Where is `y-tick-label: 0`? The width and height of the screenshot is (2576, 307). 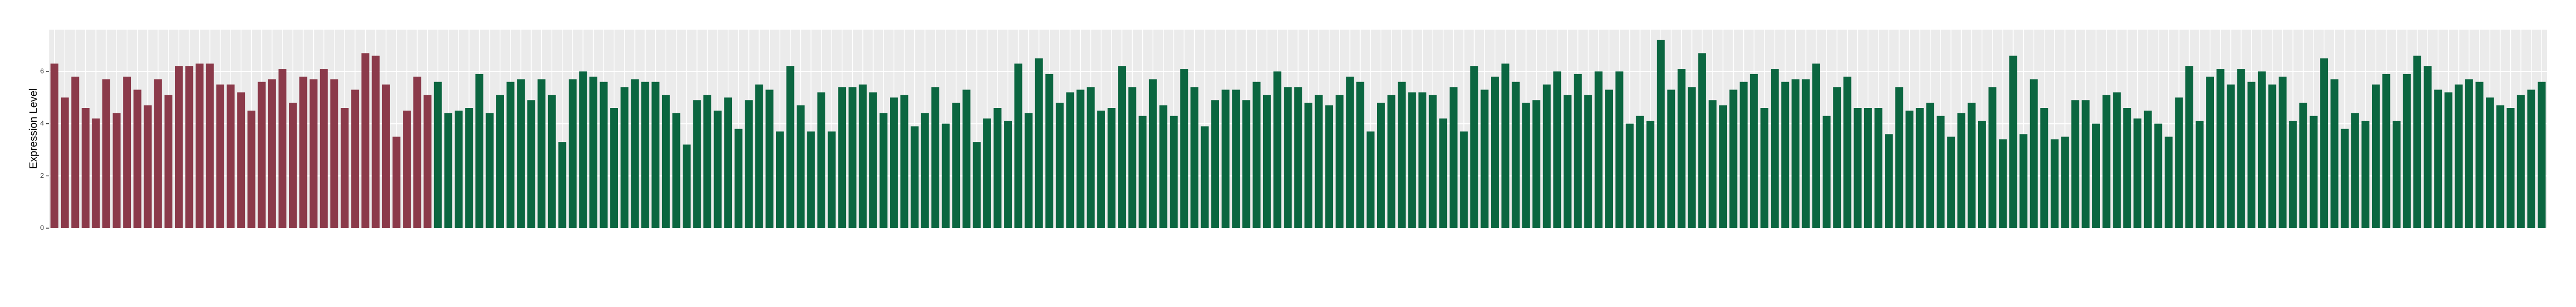 y-tick-label: 0 is located at coordinates (42, 227).